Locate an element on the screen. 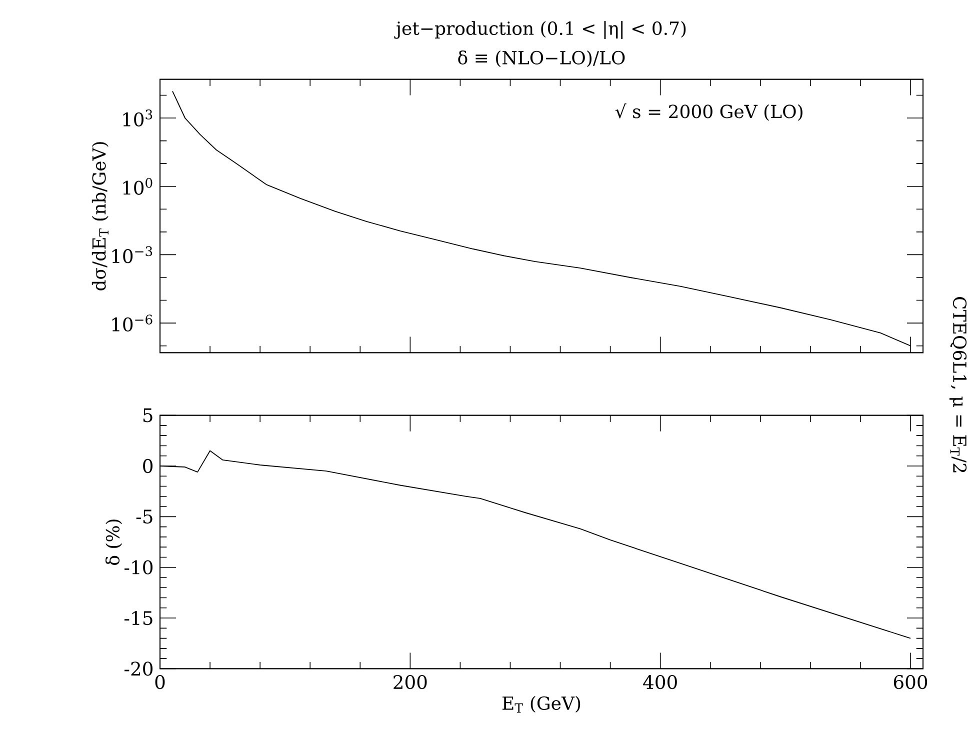  y-tick-label: -20 is located at coordinates (138, 669).